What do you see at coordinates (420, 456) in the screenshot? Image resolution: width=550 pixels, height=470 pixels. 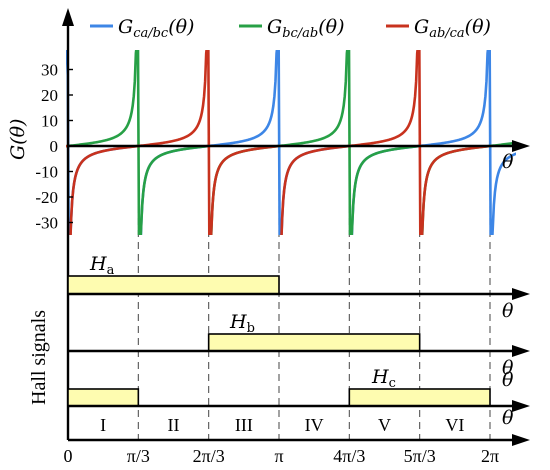 I see `x-tick-label: 5π/3` at bounding box center [420, 456].